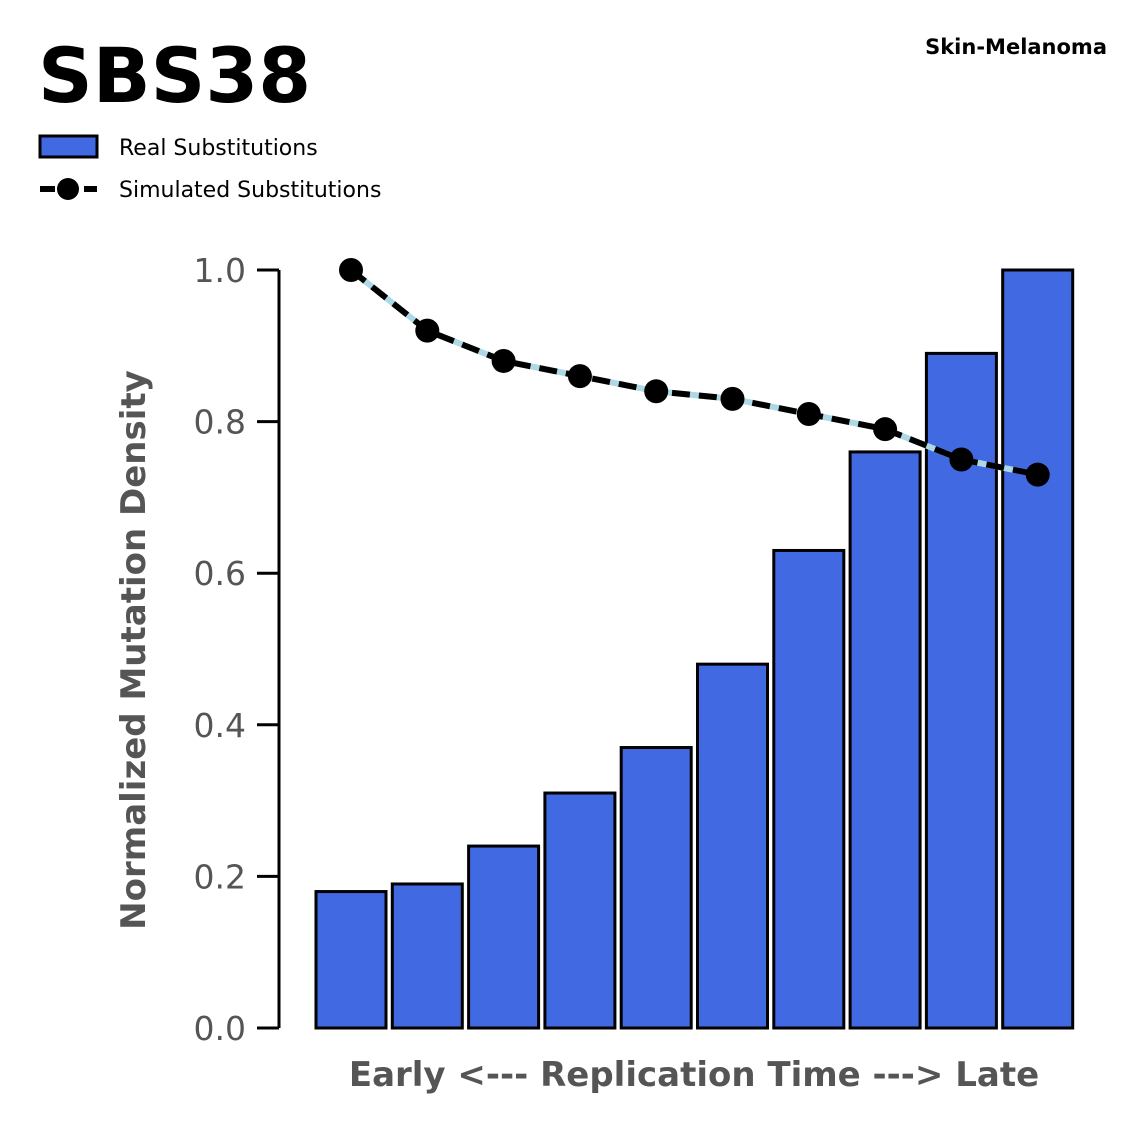  Describe the element at coordinates (220, 1028) in the screenshot. I see `y-tick-label-0: 0.0` at that location.